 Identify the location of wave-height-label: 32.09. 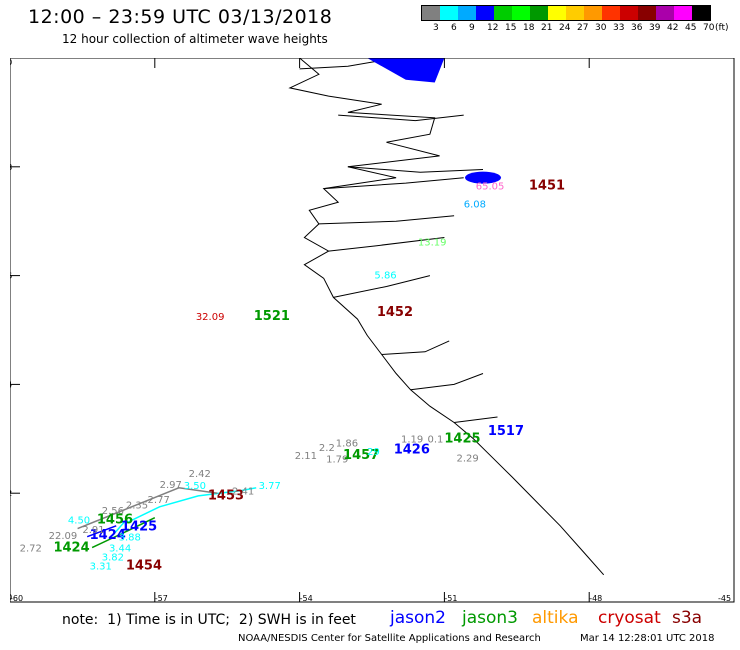
(210, 317).